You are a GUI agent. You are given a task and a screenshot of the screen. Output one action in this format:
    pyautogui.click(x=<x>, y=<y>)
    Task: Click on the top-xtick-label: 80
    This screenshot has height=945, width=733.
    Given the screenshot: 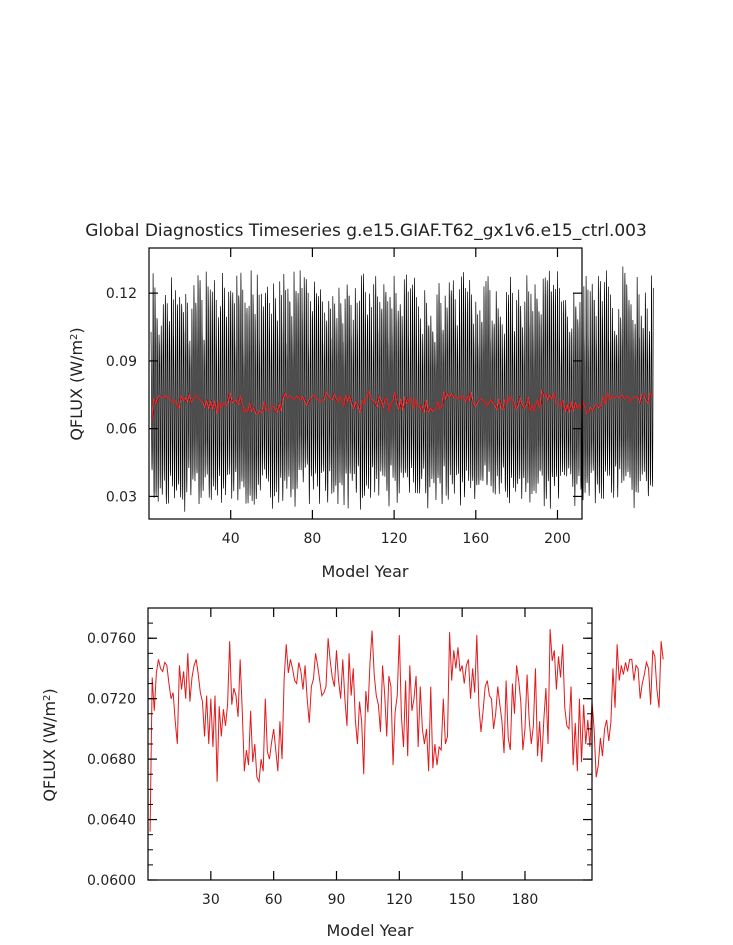 What is the action you would take?
    pyautogui.click(x=312, y=539)
    